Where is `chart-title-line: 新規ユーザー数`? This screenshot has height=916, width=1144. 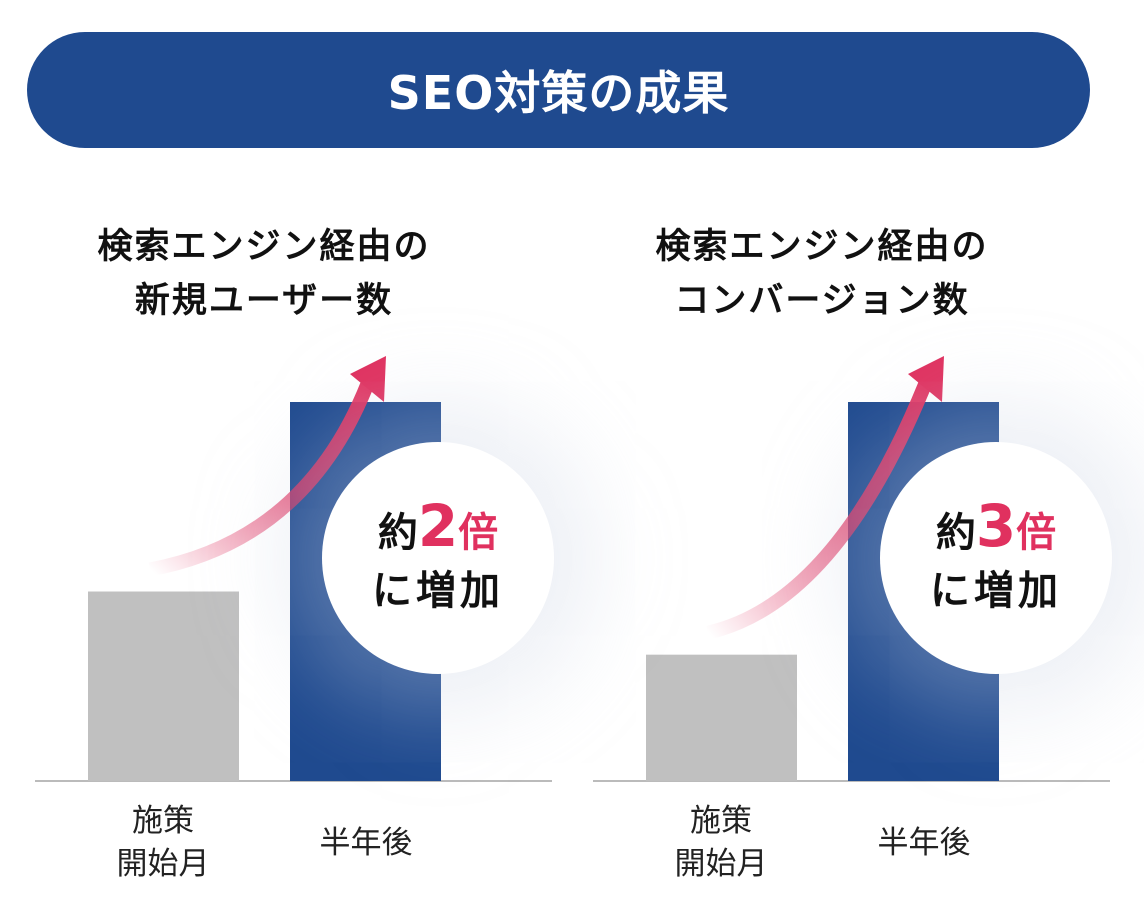 chart-title-line: 新規ユーザー数 is located at coordinates (264, 301).